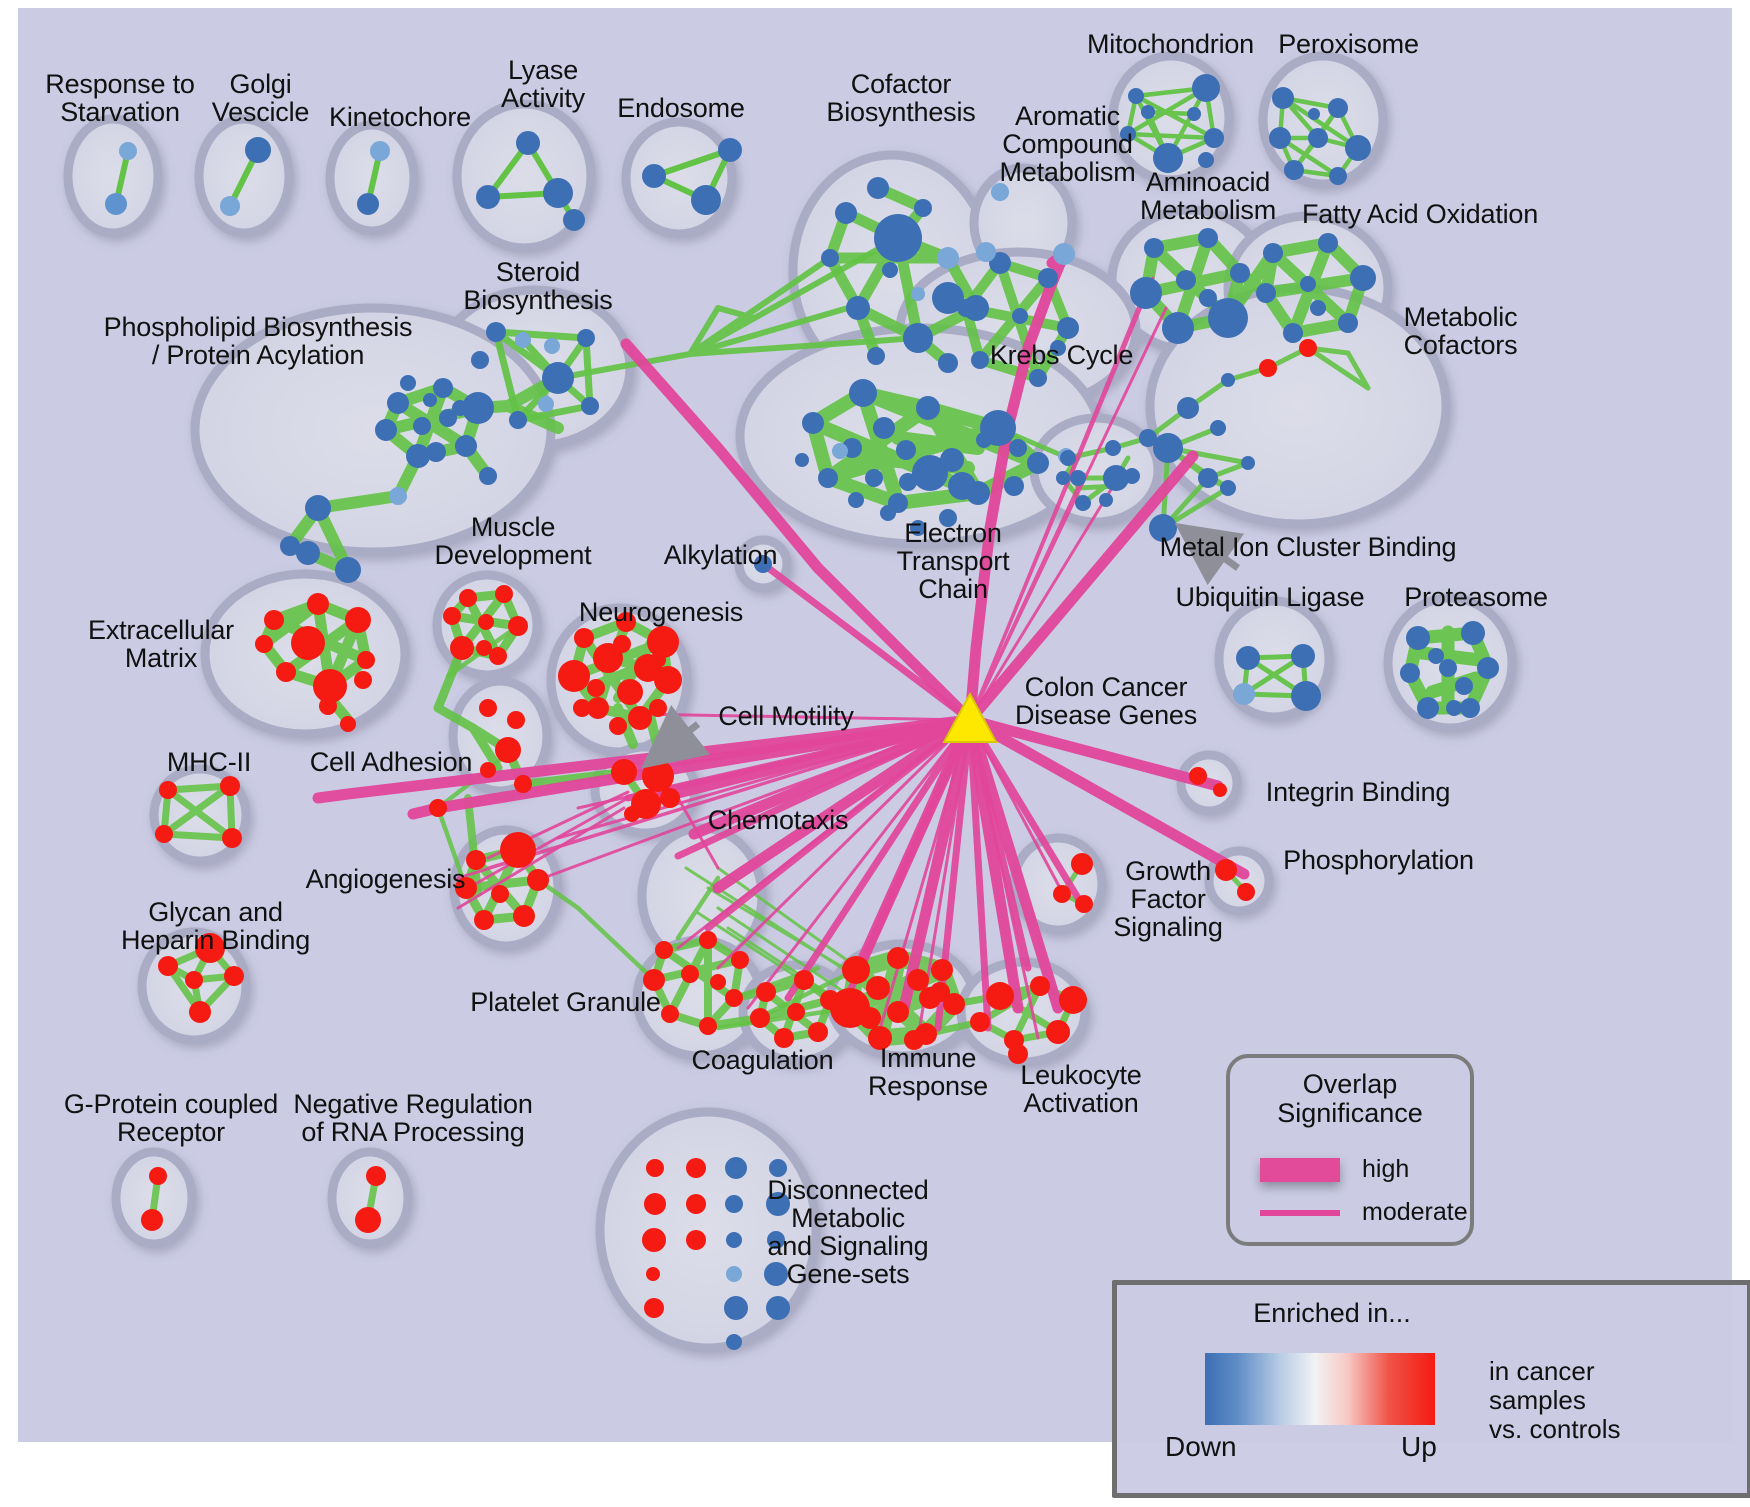 This screenshot has height=1507, width=1750. Describe the element at coordinates (762, 1060) in the screenshot. I see `label-coagulation: Coagulation` at that location.